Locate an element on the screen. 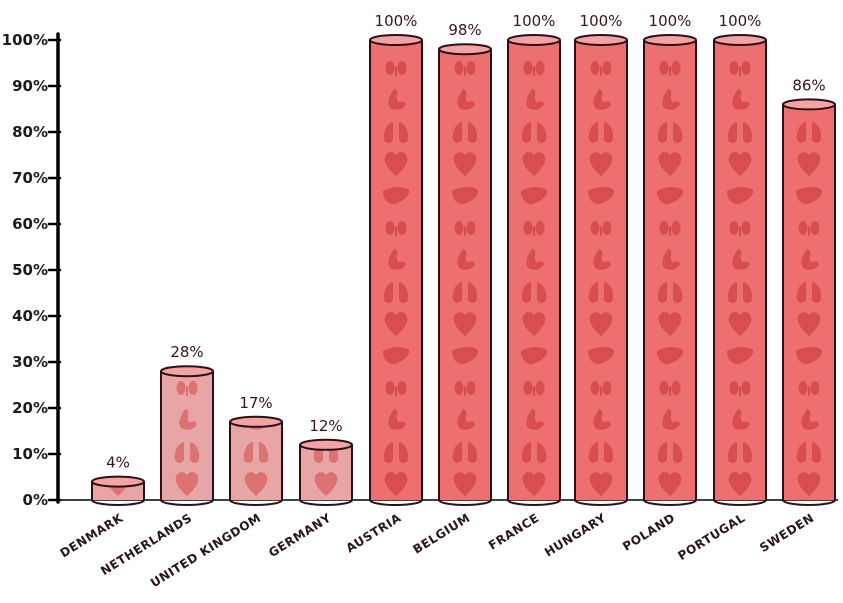  y-tick-label: 40% is located at coordinates (30, 316).